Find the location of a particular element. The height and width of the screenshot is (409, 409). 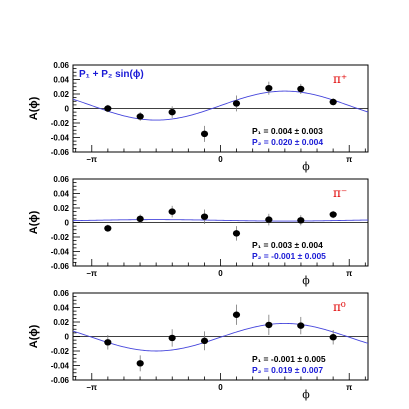

particle-label: π⁻ is located at coordinates (340, 193).